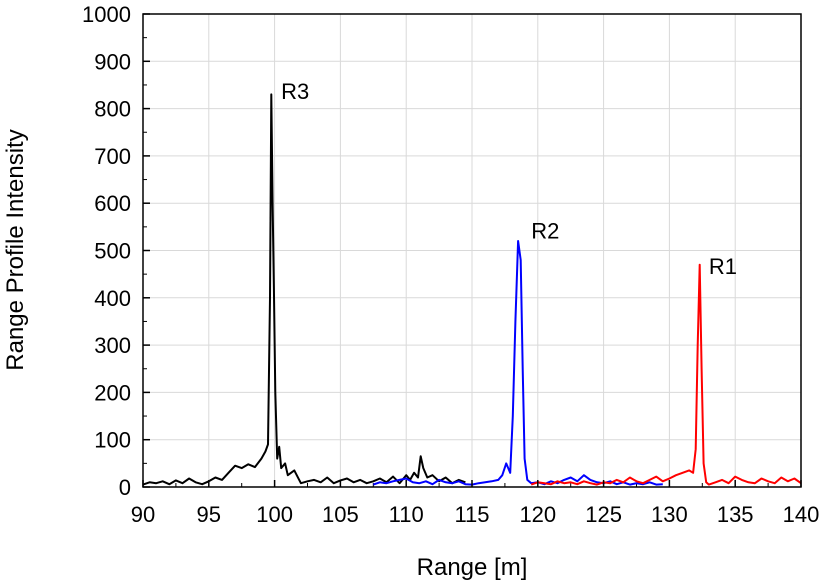 The width and height of the screenshot is (827, 582). Describe the element at coordinates (106, 14) in the screenshot. I see `y-tick-label: 1000` at that location.